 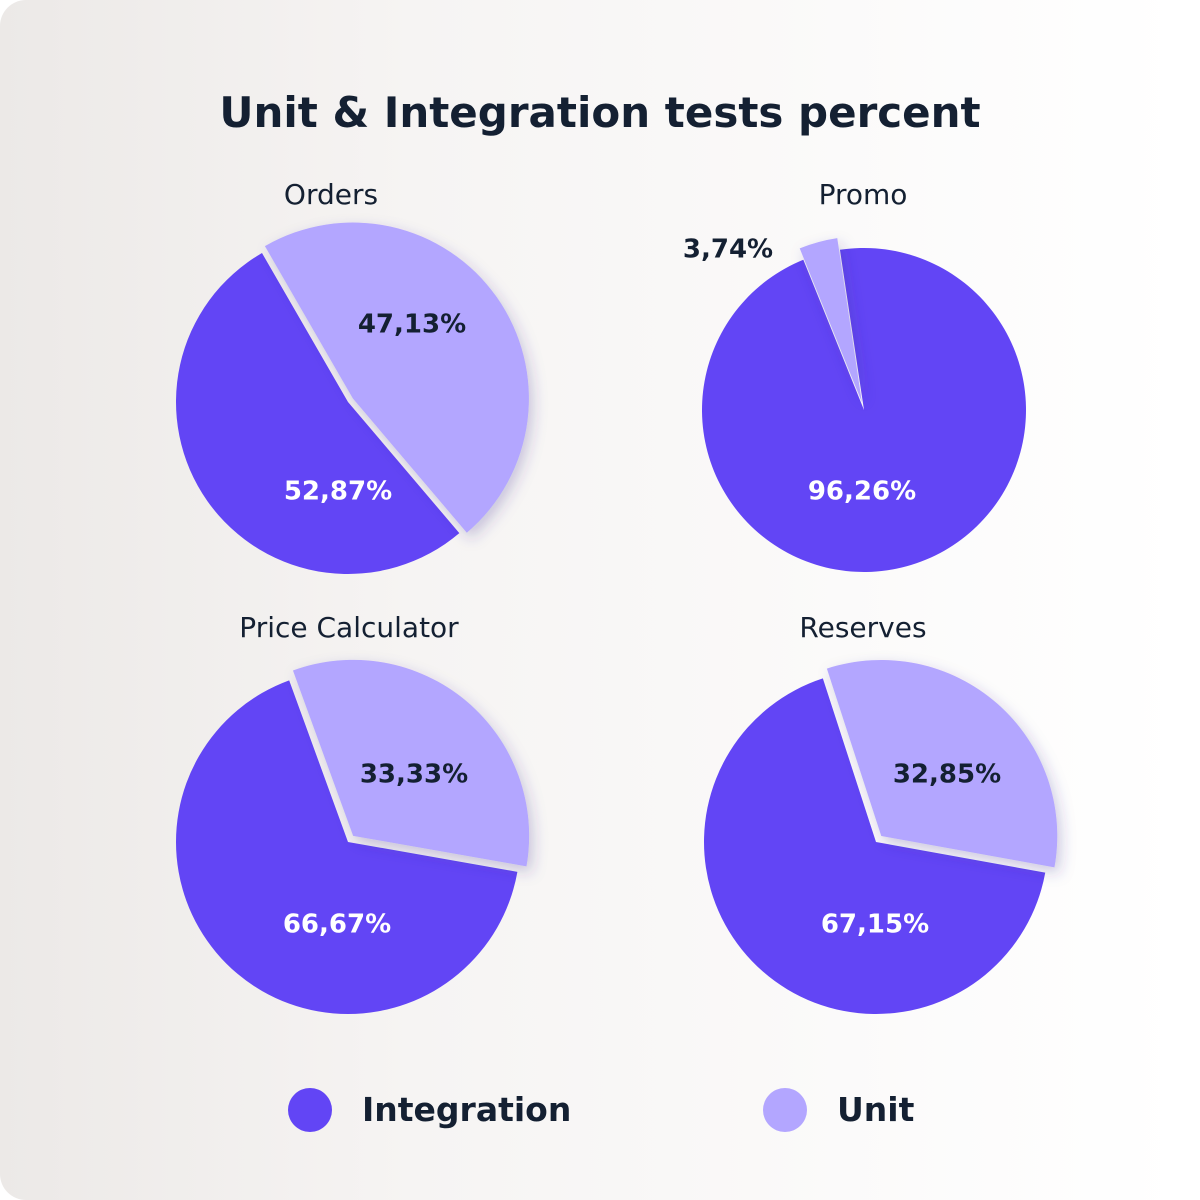 What do you see at coordinates (947, 775) in the screenshot?
I see `data-label-unit: 32,85%` at bounding box center [947, 775].